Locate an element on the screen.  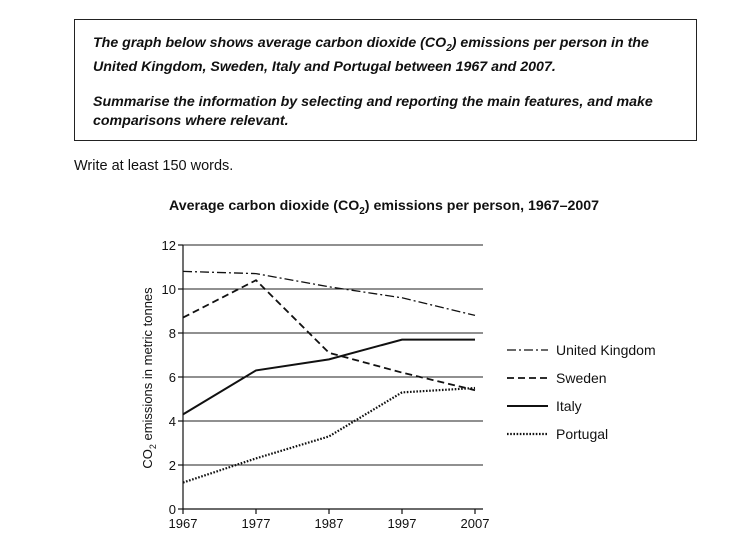
legend-label-italy: Italy is located at coordinates (569, 406).